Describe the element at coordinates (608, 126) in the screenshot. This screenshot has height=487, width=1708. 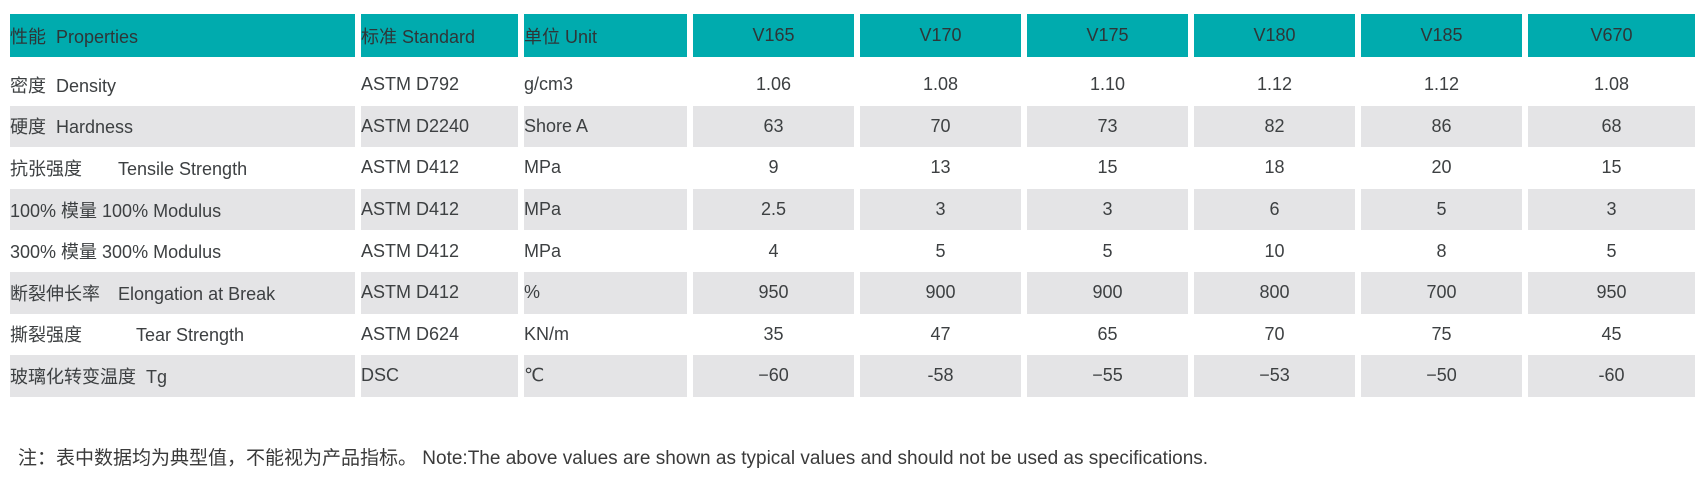
I see `cell-unit: Shore A` at that location.